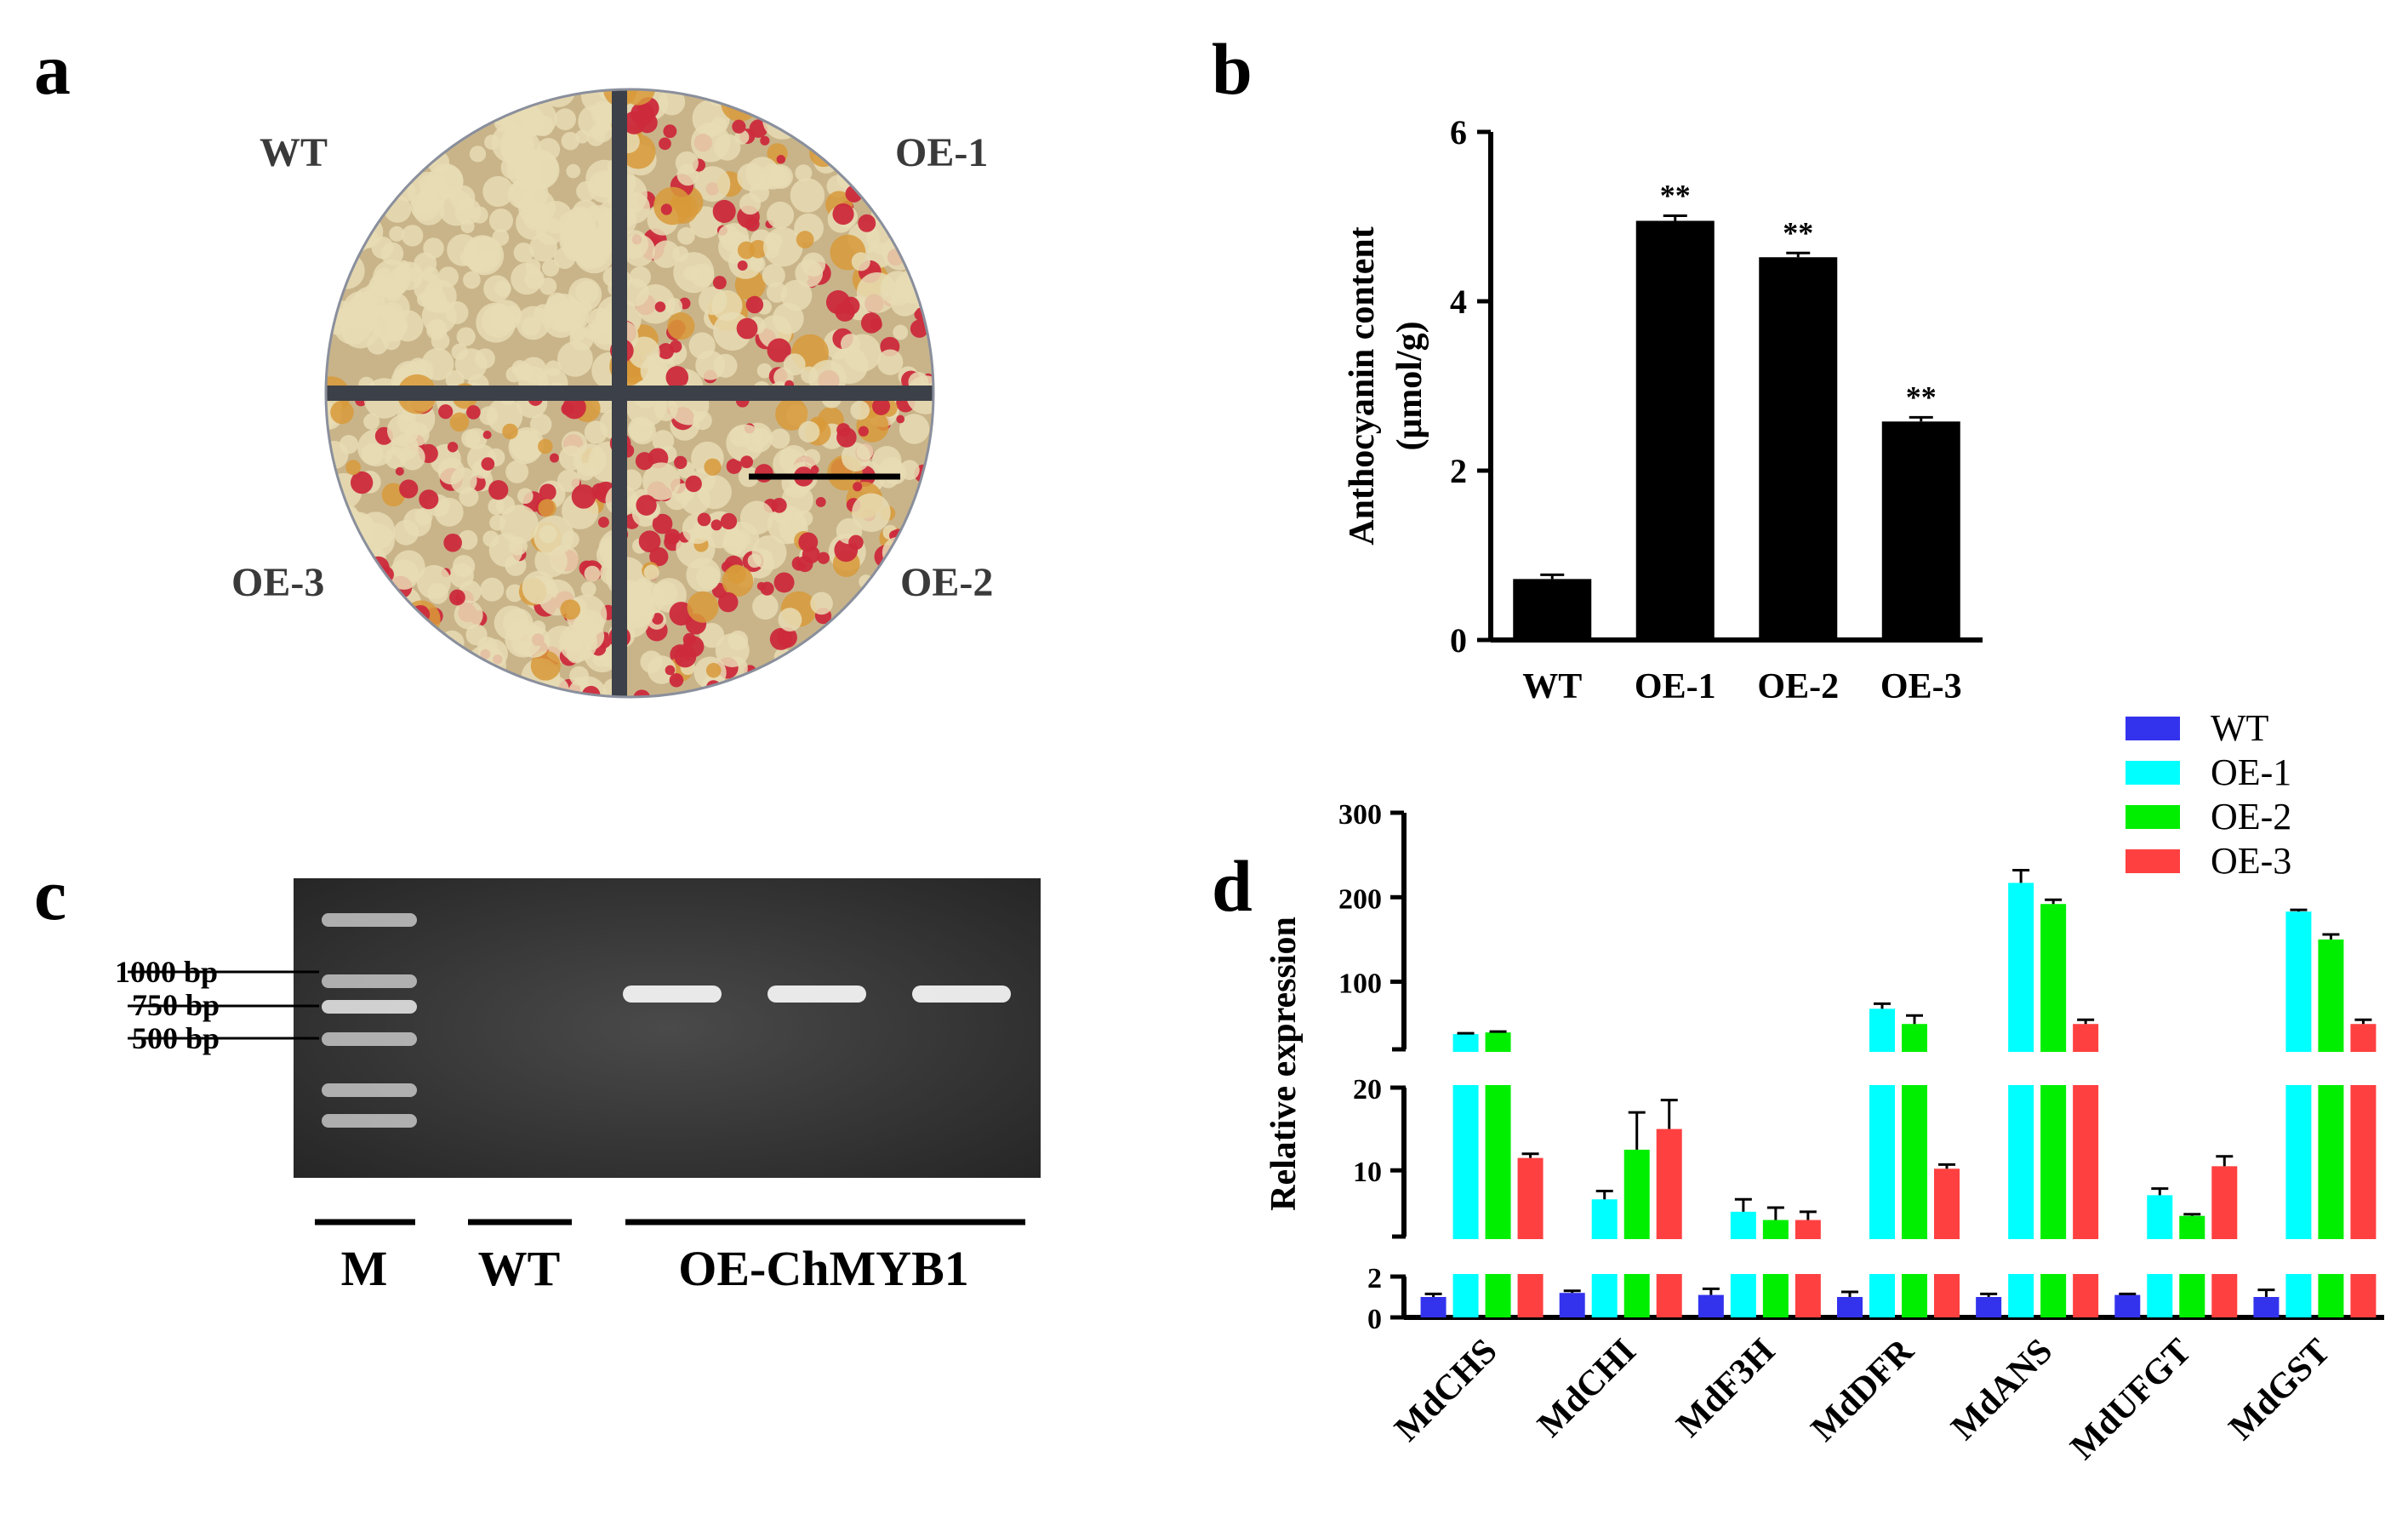 Image resolution: width=2408 pixels, height=1514 pixels. Describe the element at coordinates (1850, 1307) in the screenshot. I see `bar-mddfr-wt` at that location.